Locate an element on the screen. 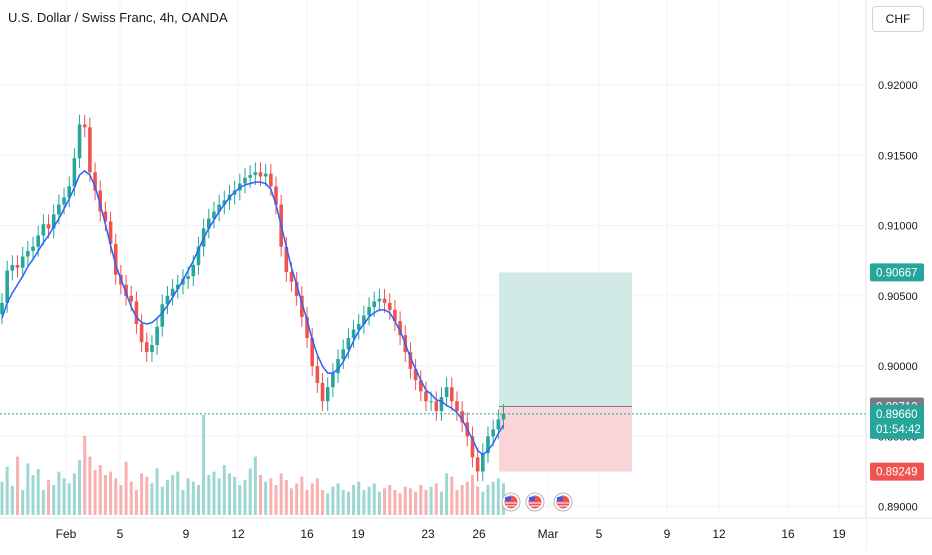  last-price-label: 0.89660 01:54:42 is located at coordinates (897, 421).